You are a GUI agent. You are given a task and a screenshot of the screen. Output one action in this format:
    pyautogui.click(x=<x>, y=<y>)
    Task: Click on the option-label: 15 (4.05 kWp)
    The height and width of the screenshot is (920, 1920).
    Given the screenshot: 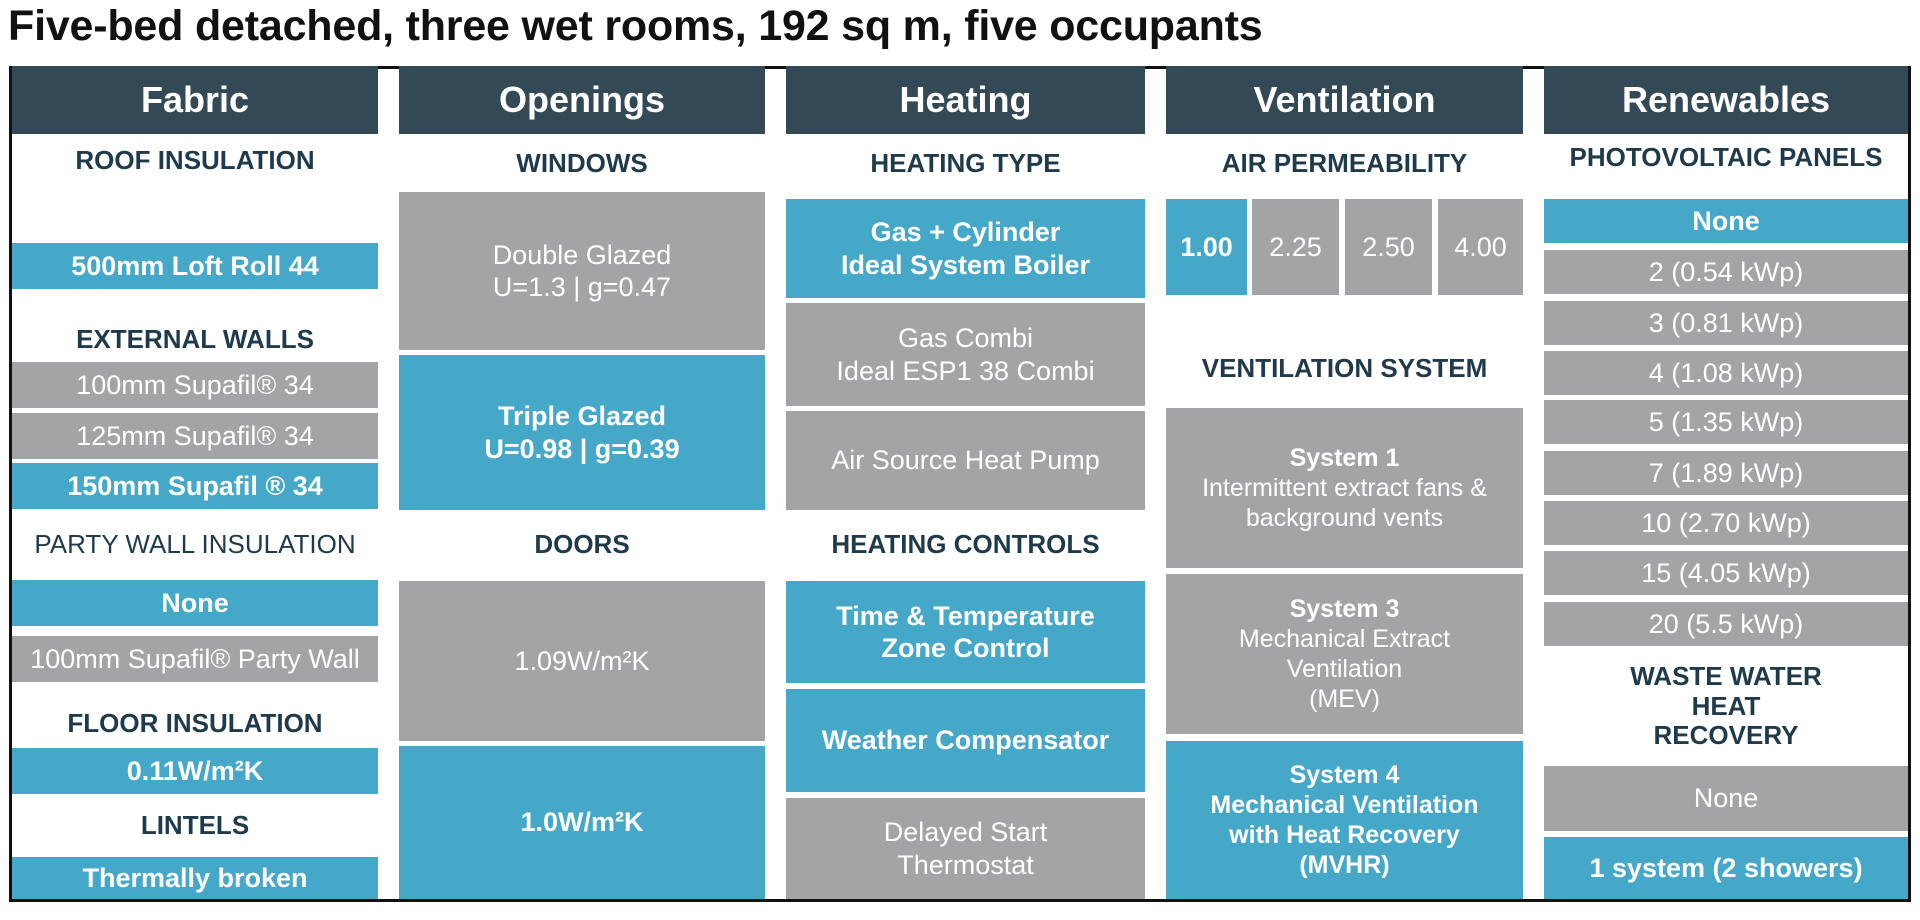 What is the action you would take?
    pyautogui.click(x=1726, y=572)
    